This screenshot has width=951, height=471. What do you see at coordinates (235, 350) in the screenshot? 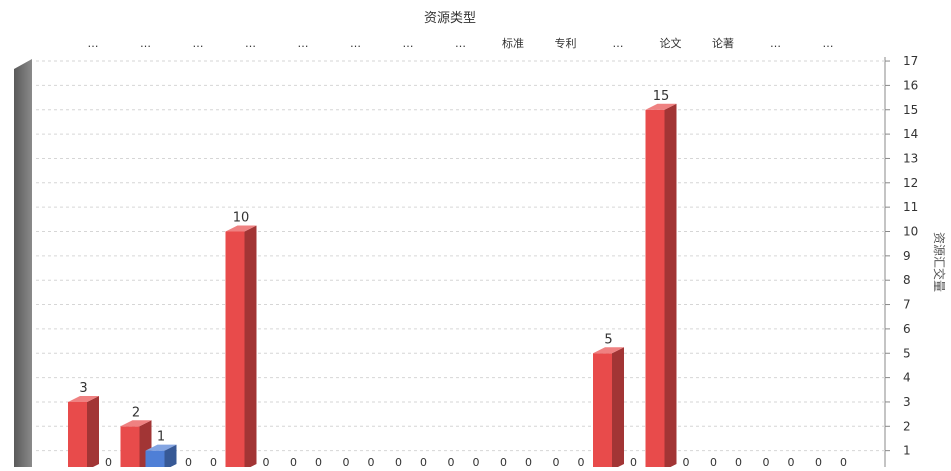
I see `bar-front-s0-c3` at bounding box center [235, 350].